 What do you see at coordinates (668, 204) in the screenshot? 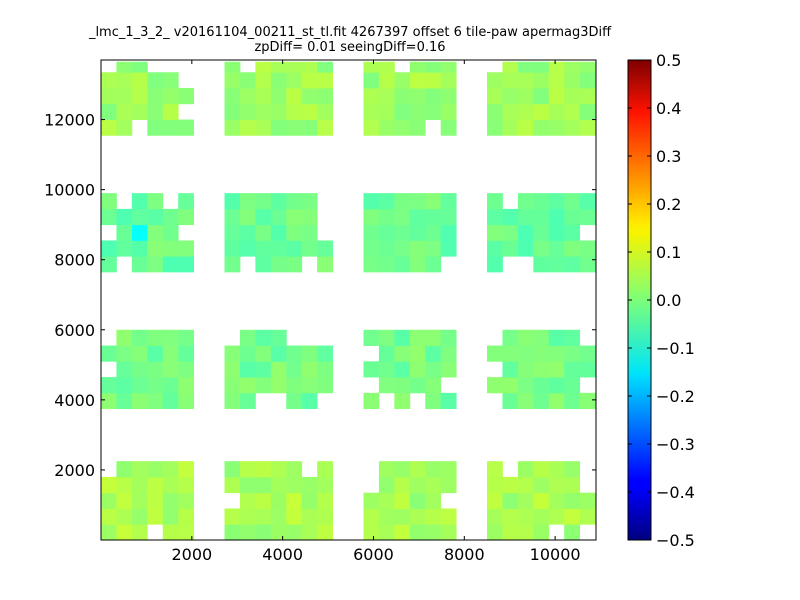
I see `colorbar-tick-label: 0.2` at bounding box center [668, 204].